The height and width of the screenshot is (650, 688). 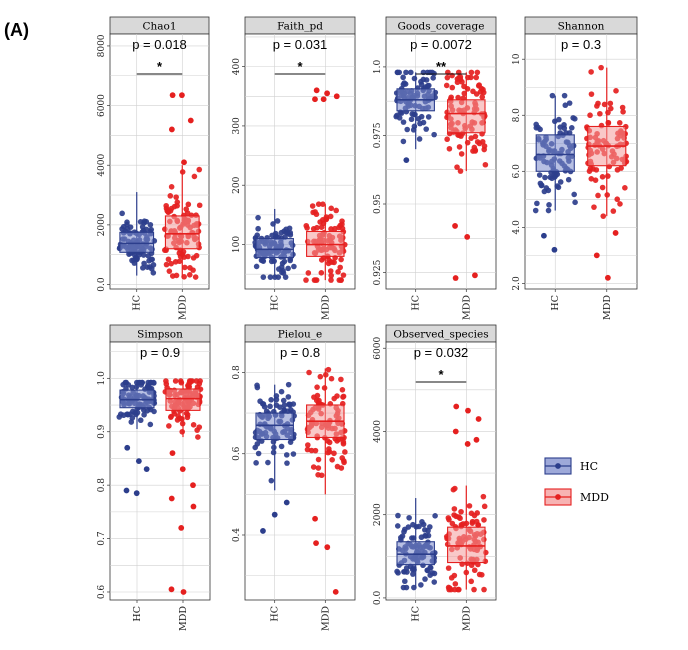 What do you see at coordinates (237, 535) in the screenshot?
I see `y-tick-label: 0.4` at bounding box center [237, 535].